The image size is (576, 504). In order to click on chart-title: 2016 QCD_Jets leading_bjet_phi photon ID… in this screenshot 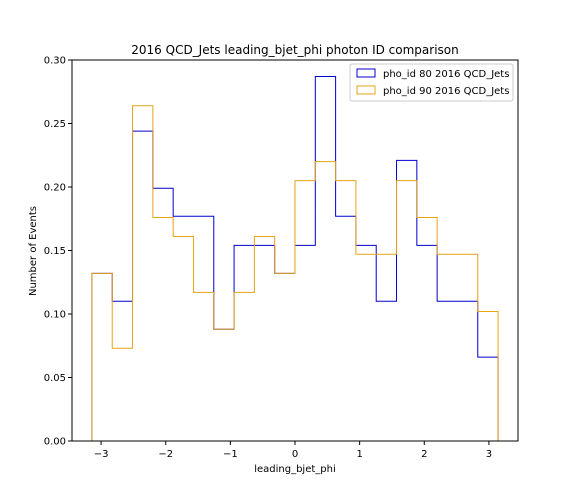, I will do `click(294, 50)`.